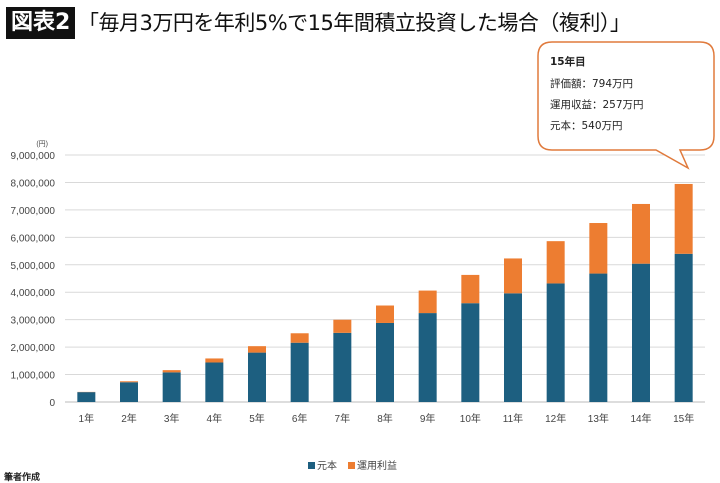 The width and height of the screenshot is (720, 483). I want to click on x-tick-label: 9年, so click(428, 418).